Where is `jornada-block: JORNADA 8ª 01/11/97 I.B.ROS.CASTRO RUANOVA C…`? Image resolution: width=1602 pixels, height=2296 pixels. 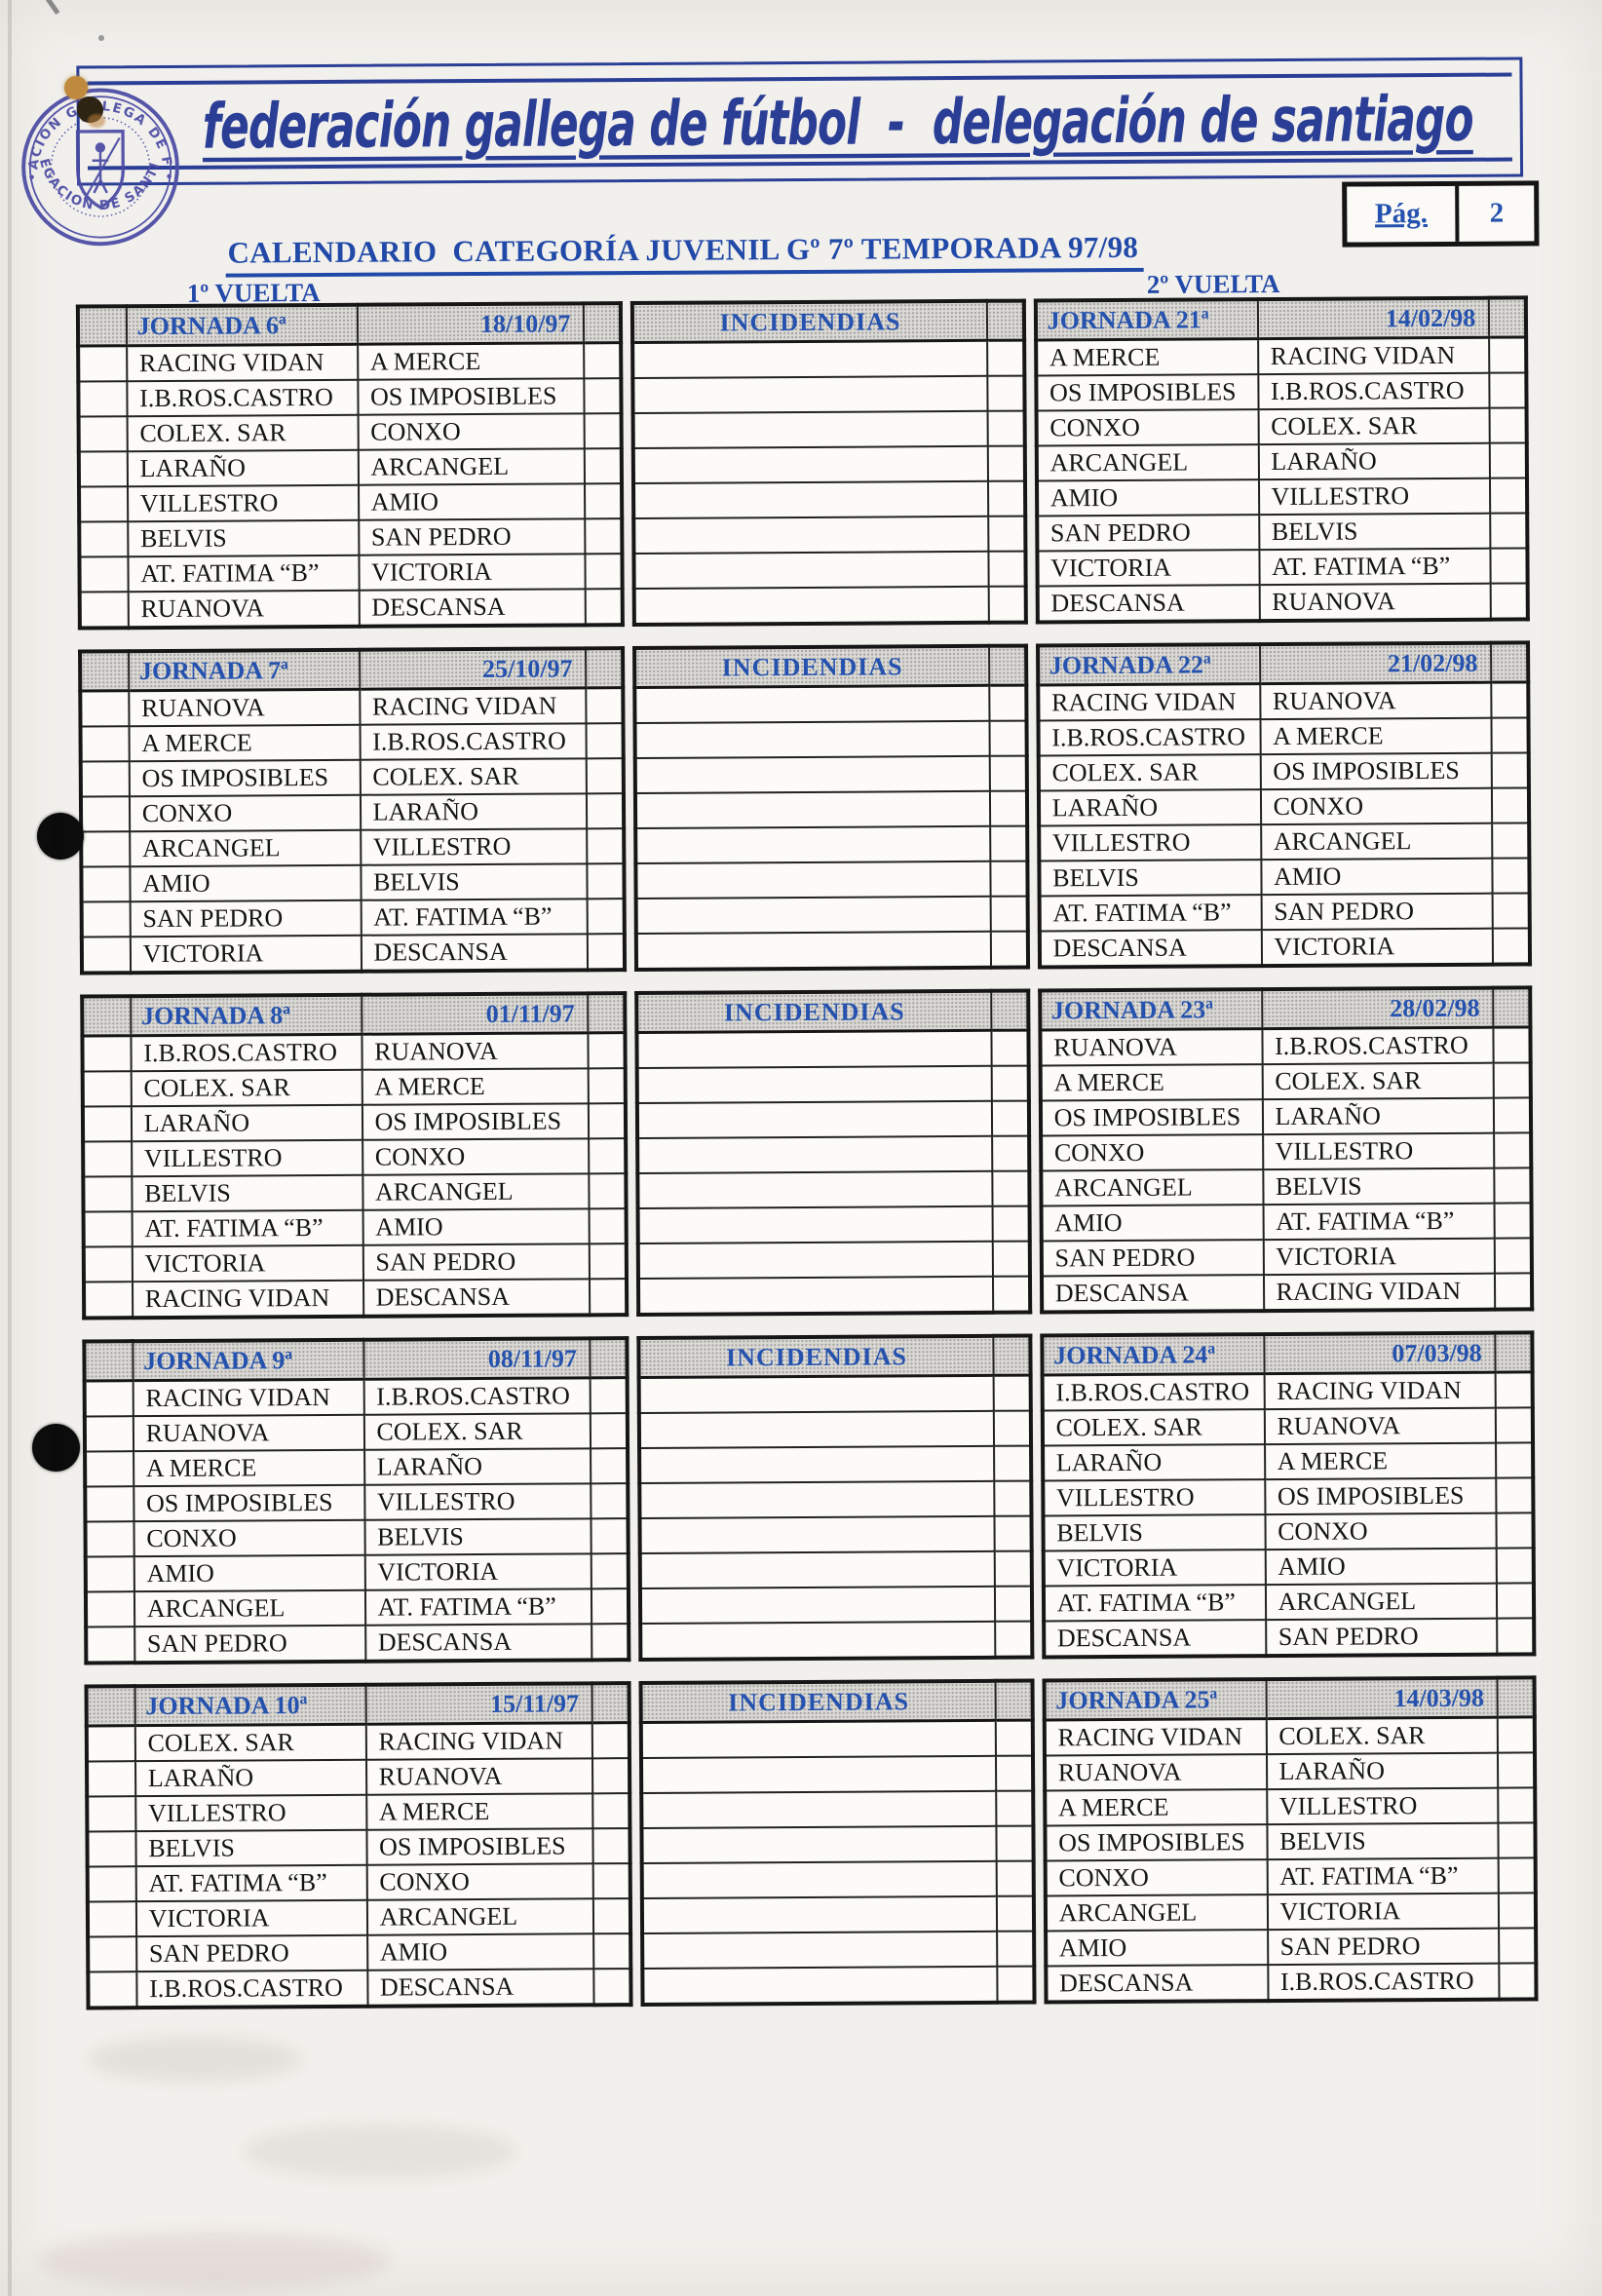
jornada-block: JORNADA 8ª 01/11/97 I.B.ROS.CASTRO RUANOVA C… is located at coordinates (807, 1152).